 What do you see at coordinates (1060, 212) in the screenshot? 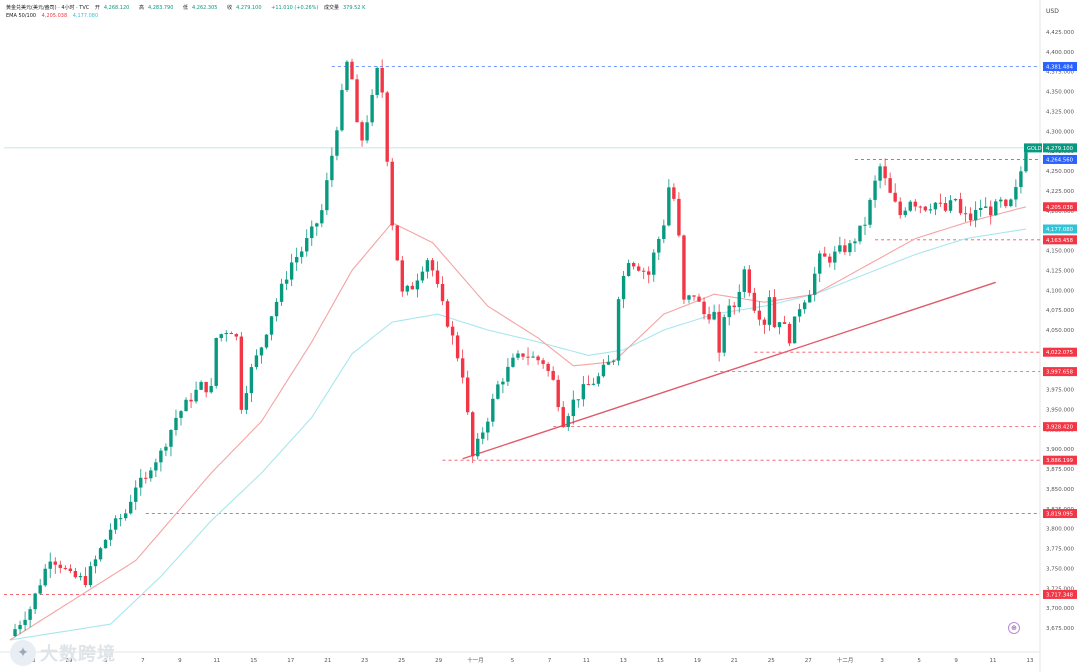
I see `y-tick-label: 4,200.000` at bounding box center [1060, 212].